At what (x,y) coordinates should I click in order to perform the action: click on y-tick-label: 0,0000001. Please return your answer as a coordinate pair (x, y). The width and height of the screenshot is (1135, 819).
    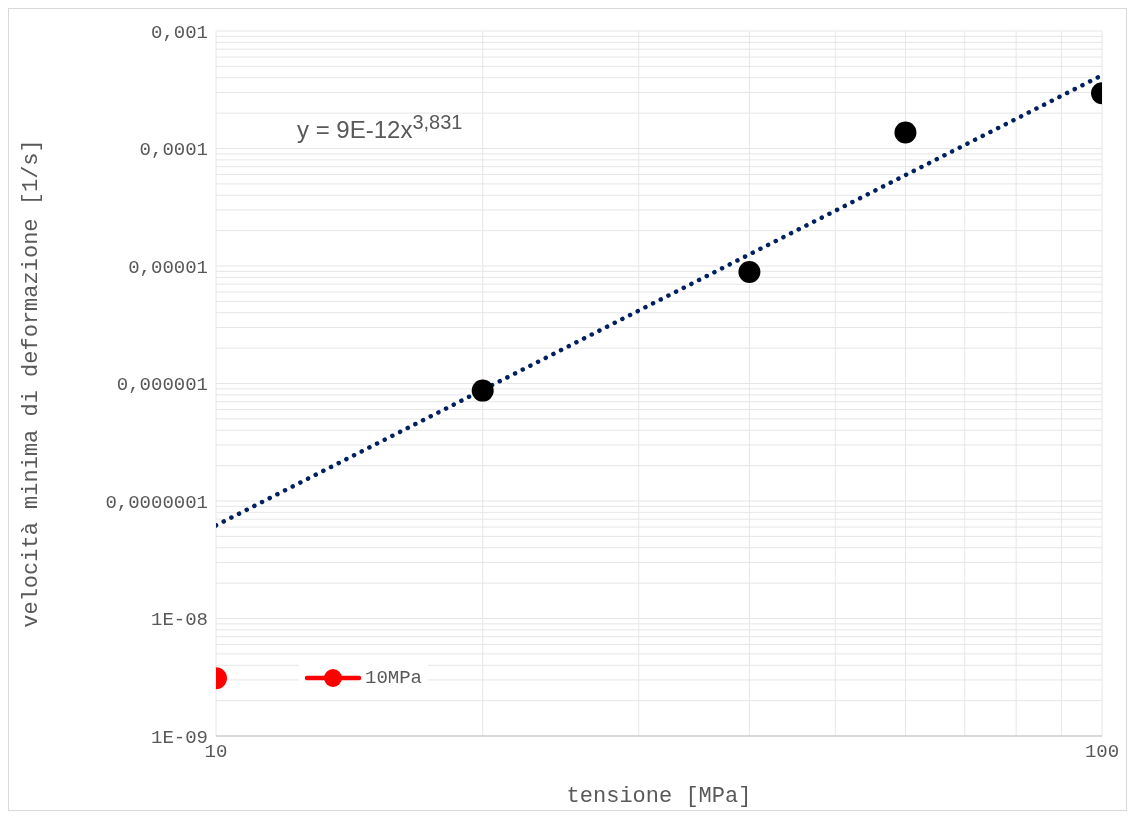
    Looking at the image, I should click on (156, 502).